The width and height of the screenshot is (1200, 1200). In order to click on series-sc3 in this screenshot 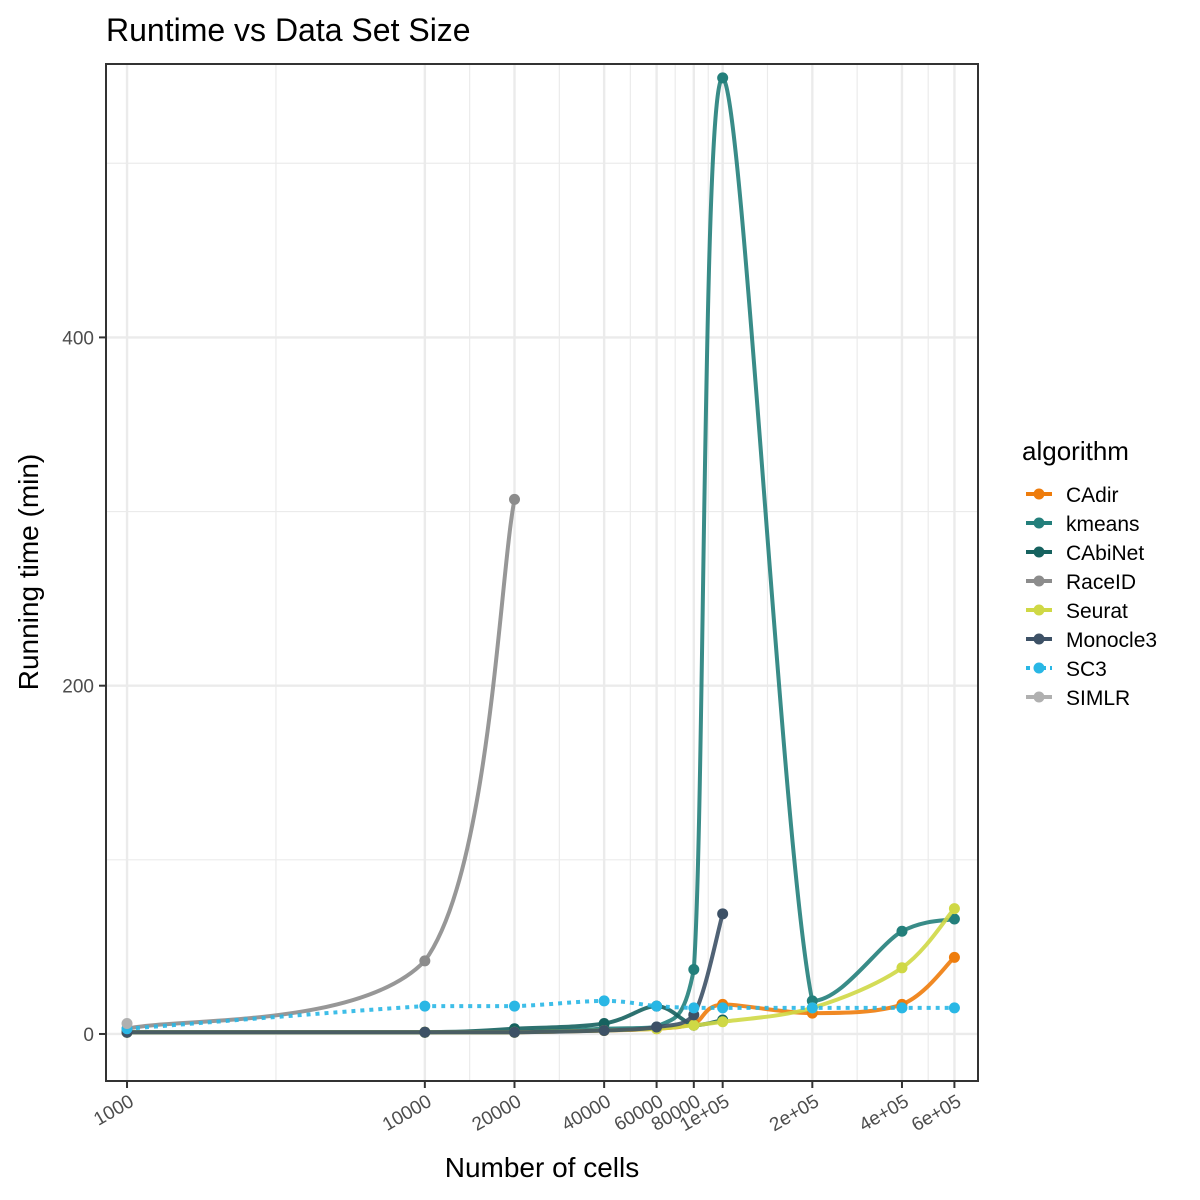, I will do `click(540, 1015)`.